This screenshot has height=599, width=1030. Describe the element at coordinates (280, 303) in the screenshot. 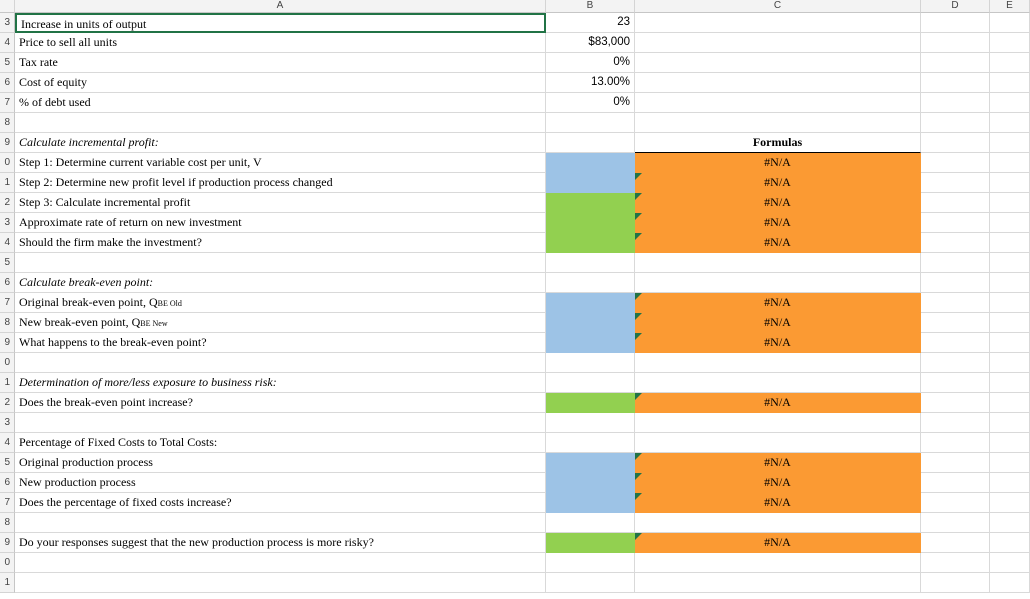

I see `step-label: Original break-even point, QBE Old` at that location.